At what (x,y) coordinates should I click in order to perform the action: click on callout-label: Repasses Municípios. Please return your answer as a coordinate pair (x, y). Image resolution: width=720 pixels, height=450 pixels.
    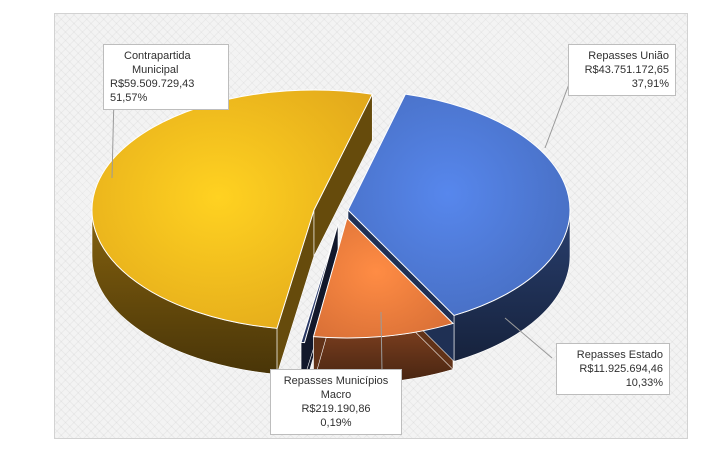
    Looking at the image, I should click on (336, 381).